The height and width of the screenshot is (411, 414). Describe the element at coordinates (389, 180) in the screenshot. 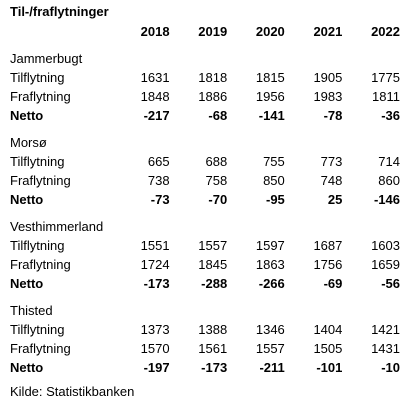

I see `value-cell: 860` at that location.